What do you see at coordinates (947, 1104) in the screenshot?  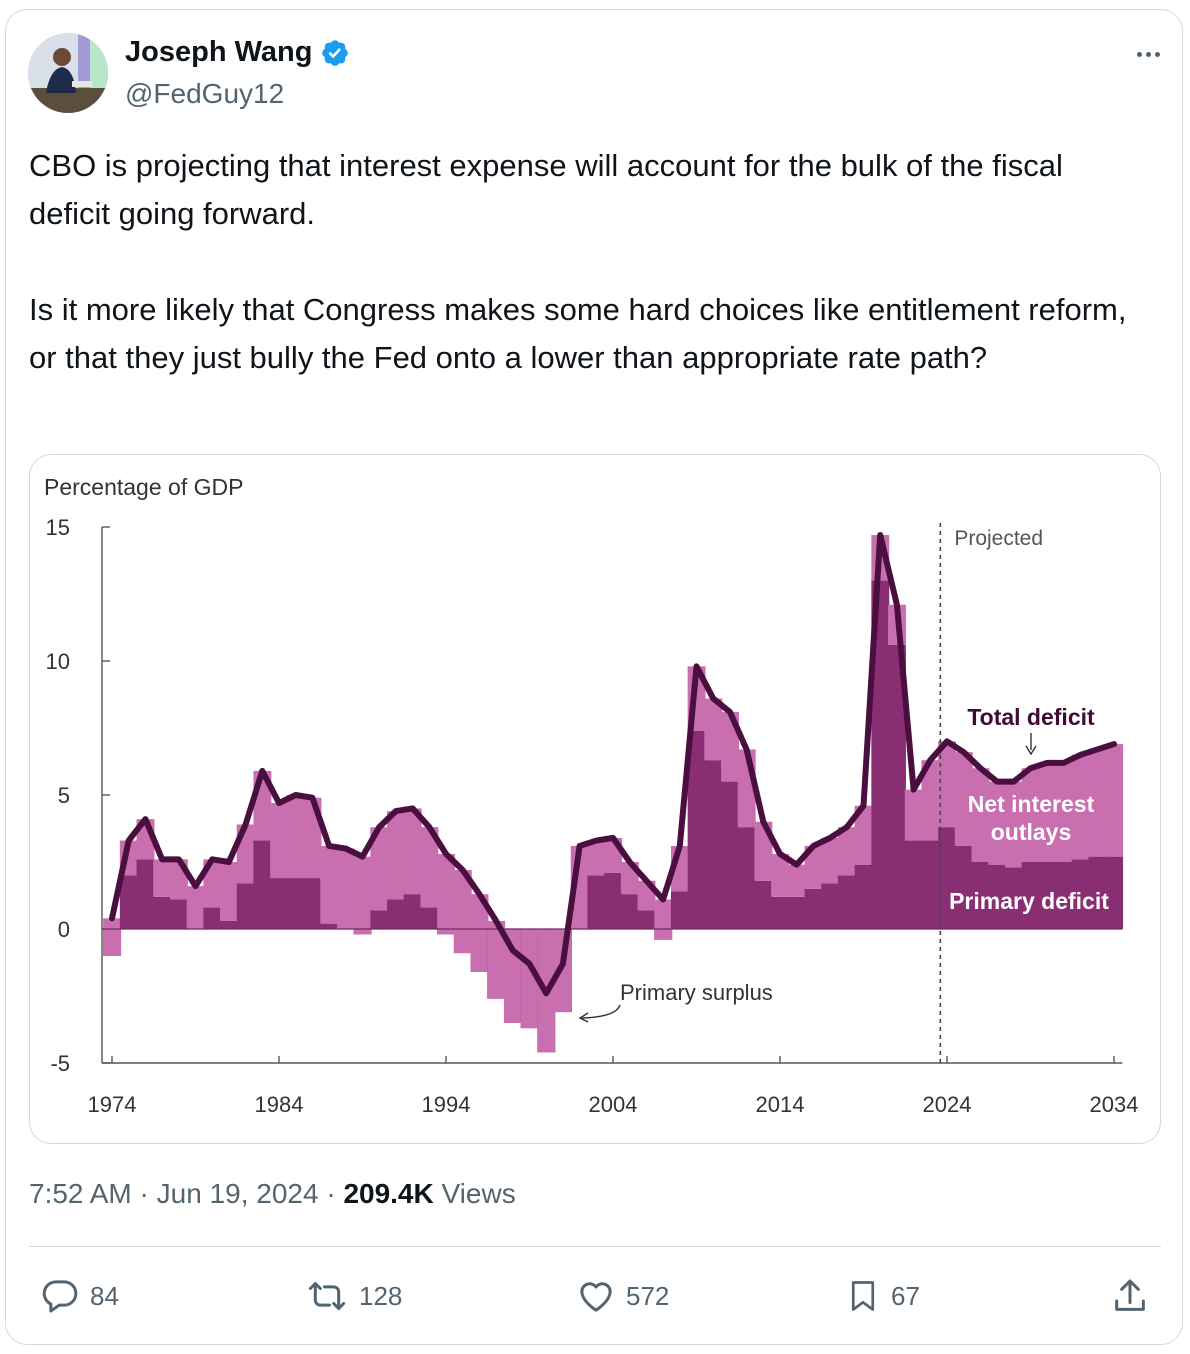 I see `x-tick-label: 2024` at bounding box center [947, 1104].